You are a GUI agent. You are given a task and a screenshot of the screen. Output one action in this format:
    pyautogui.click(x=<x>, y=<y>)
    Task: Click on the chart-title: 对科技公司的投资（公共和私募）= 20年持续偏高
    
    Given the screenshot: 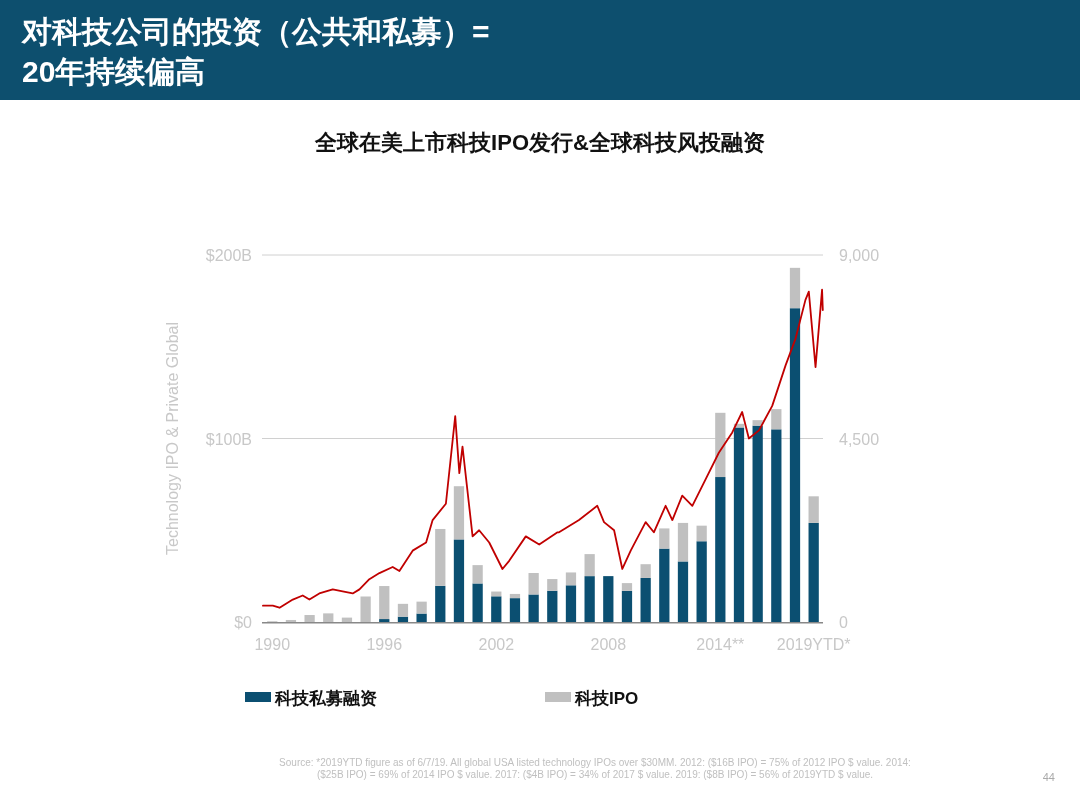 What is the action you would take?
    pyautogui.click(x=255, y=51)
    